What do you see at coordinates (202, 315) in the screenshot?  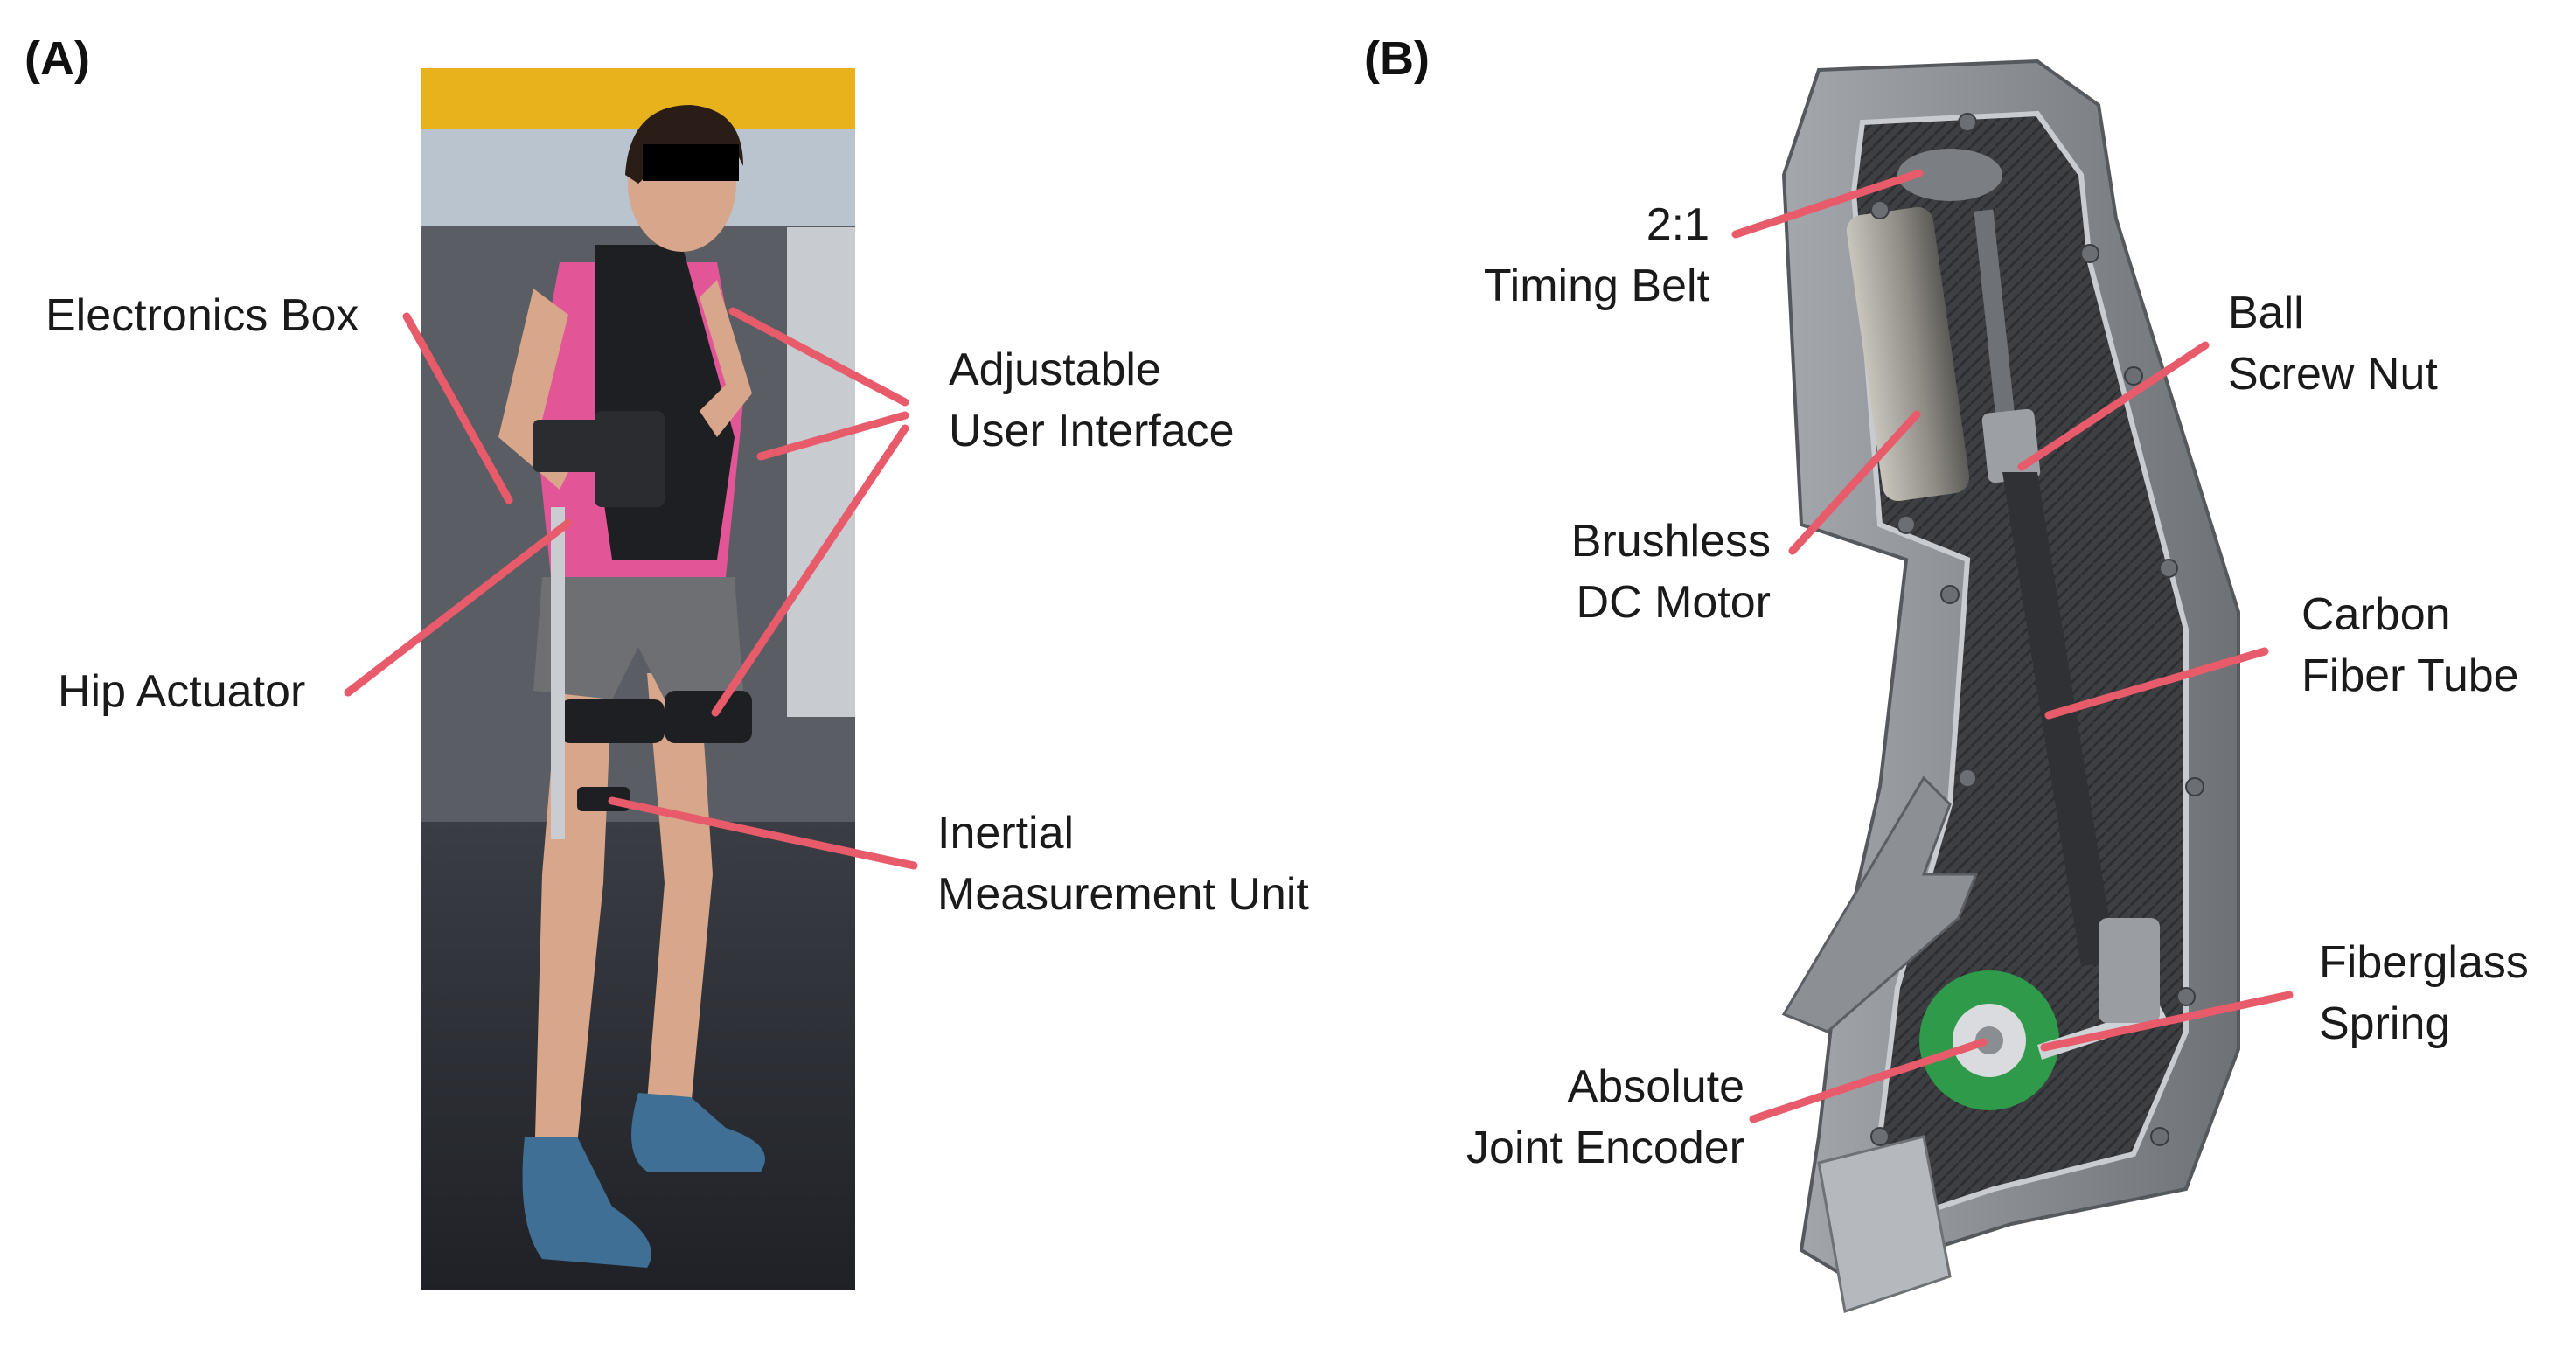 I see `callout-electronics-box: Electronics Box` at bounding box center [202, 315].